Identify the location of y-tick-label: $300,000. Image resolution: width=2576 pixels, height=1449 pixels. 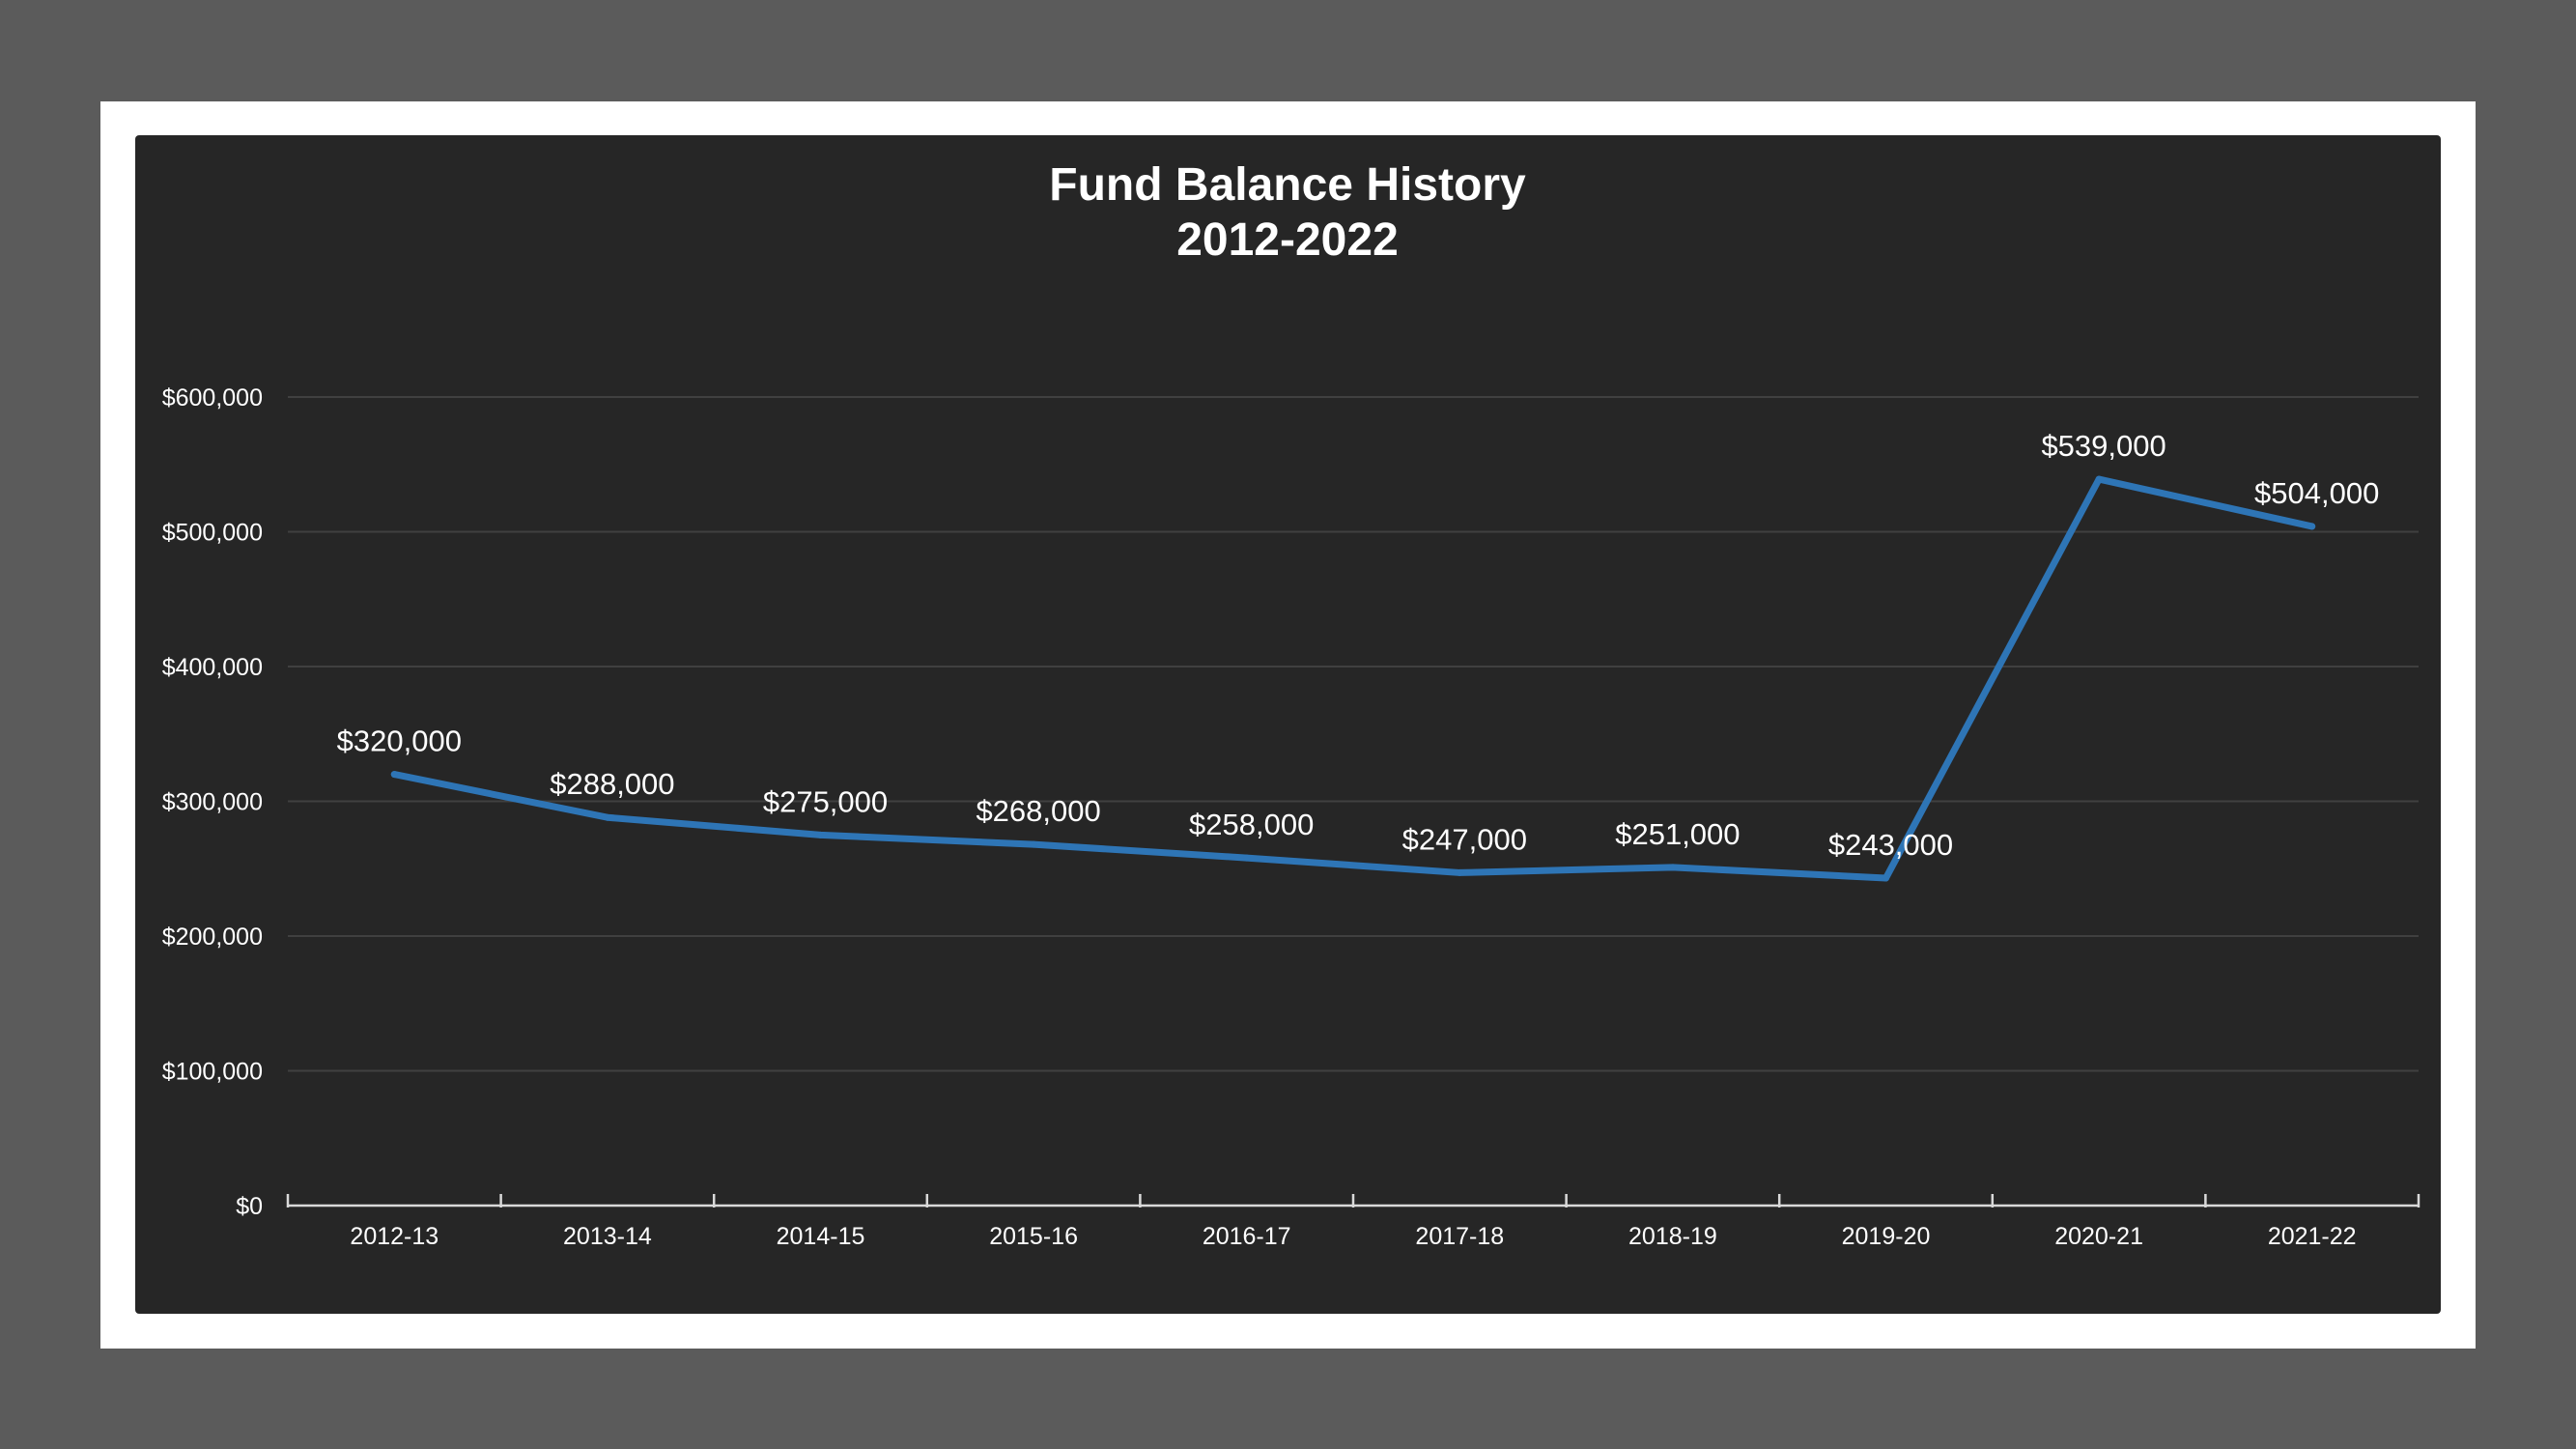
(212, 802).